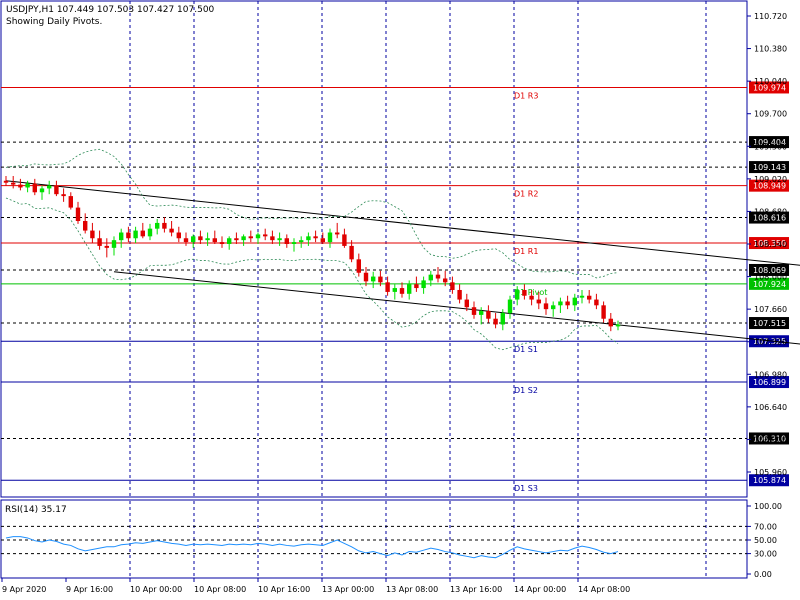  I want to click on dashed-level-price: 108.616, so click(769, 218).